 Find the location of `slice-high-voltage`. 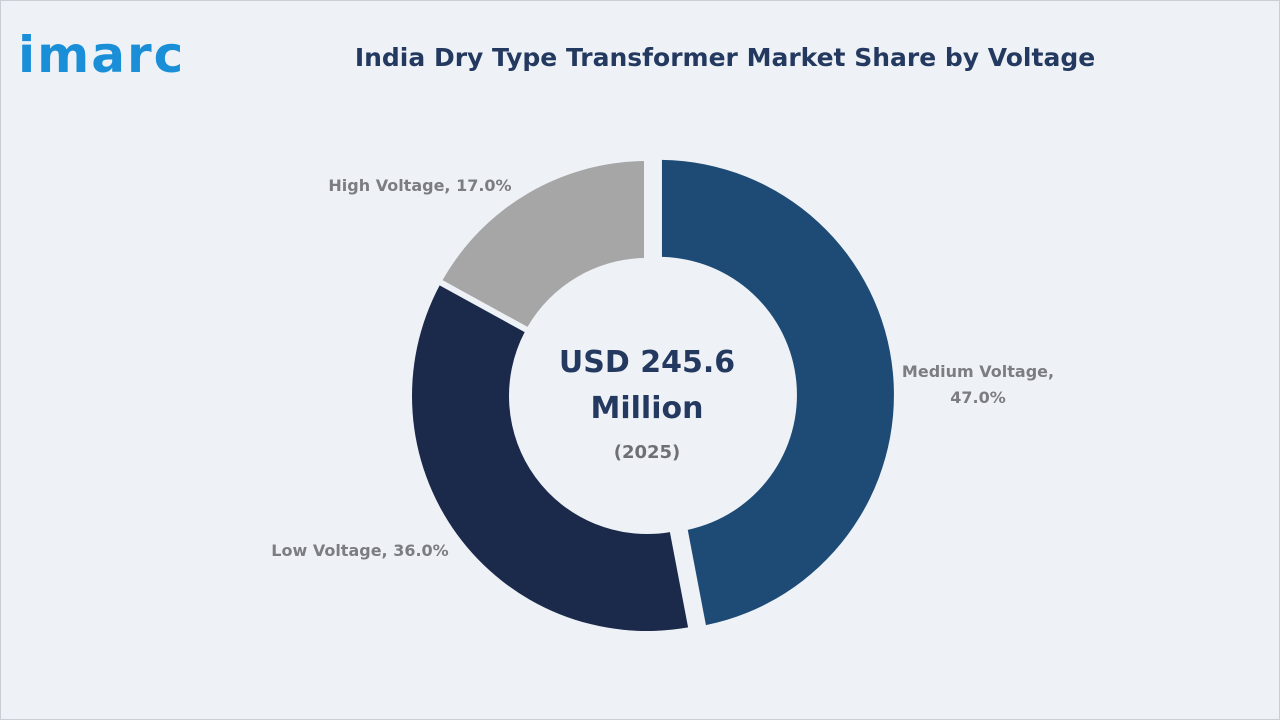

slice-high-voltage is located at coordinates (543, 244).